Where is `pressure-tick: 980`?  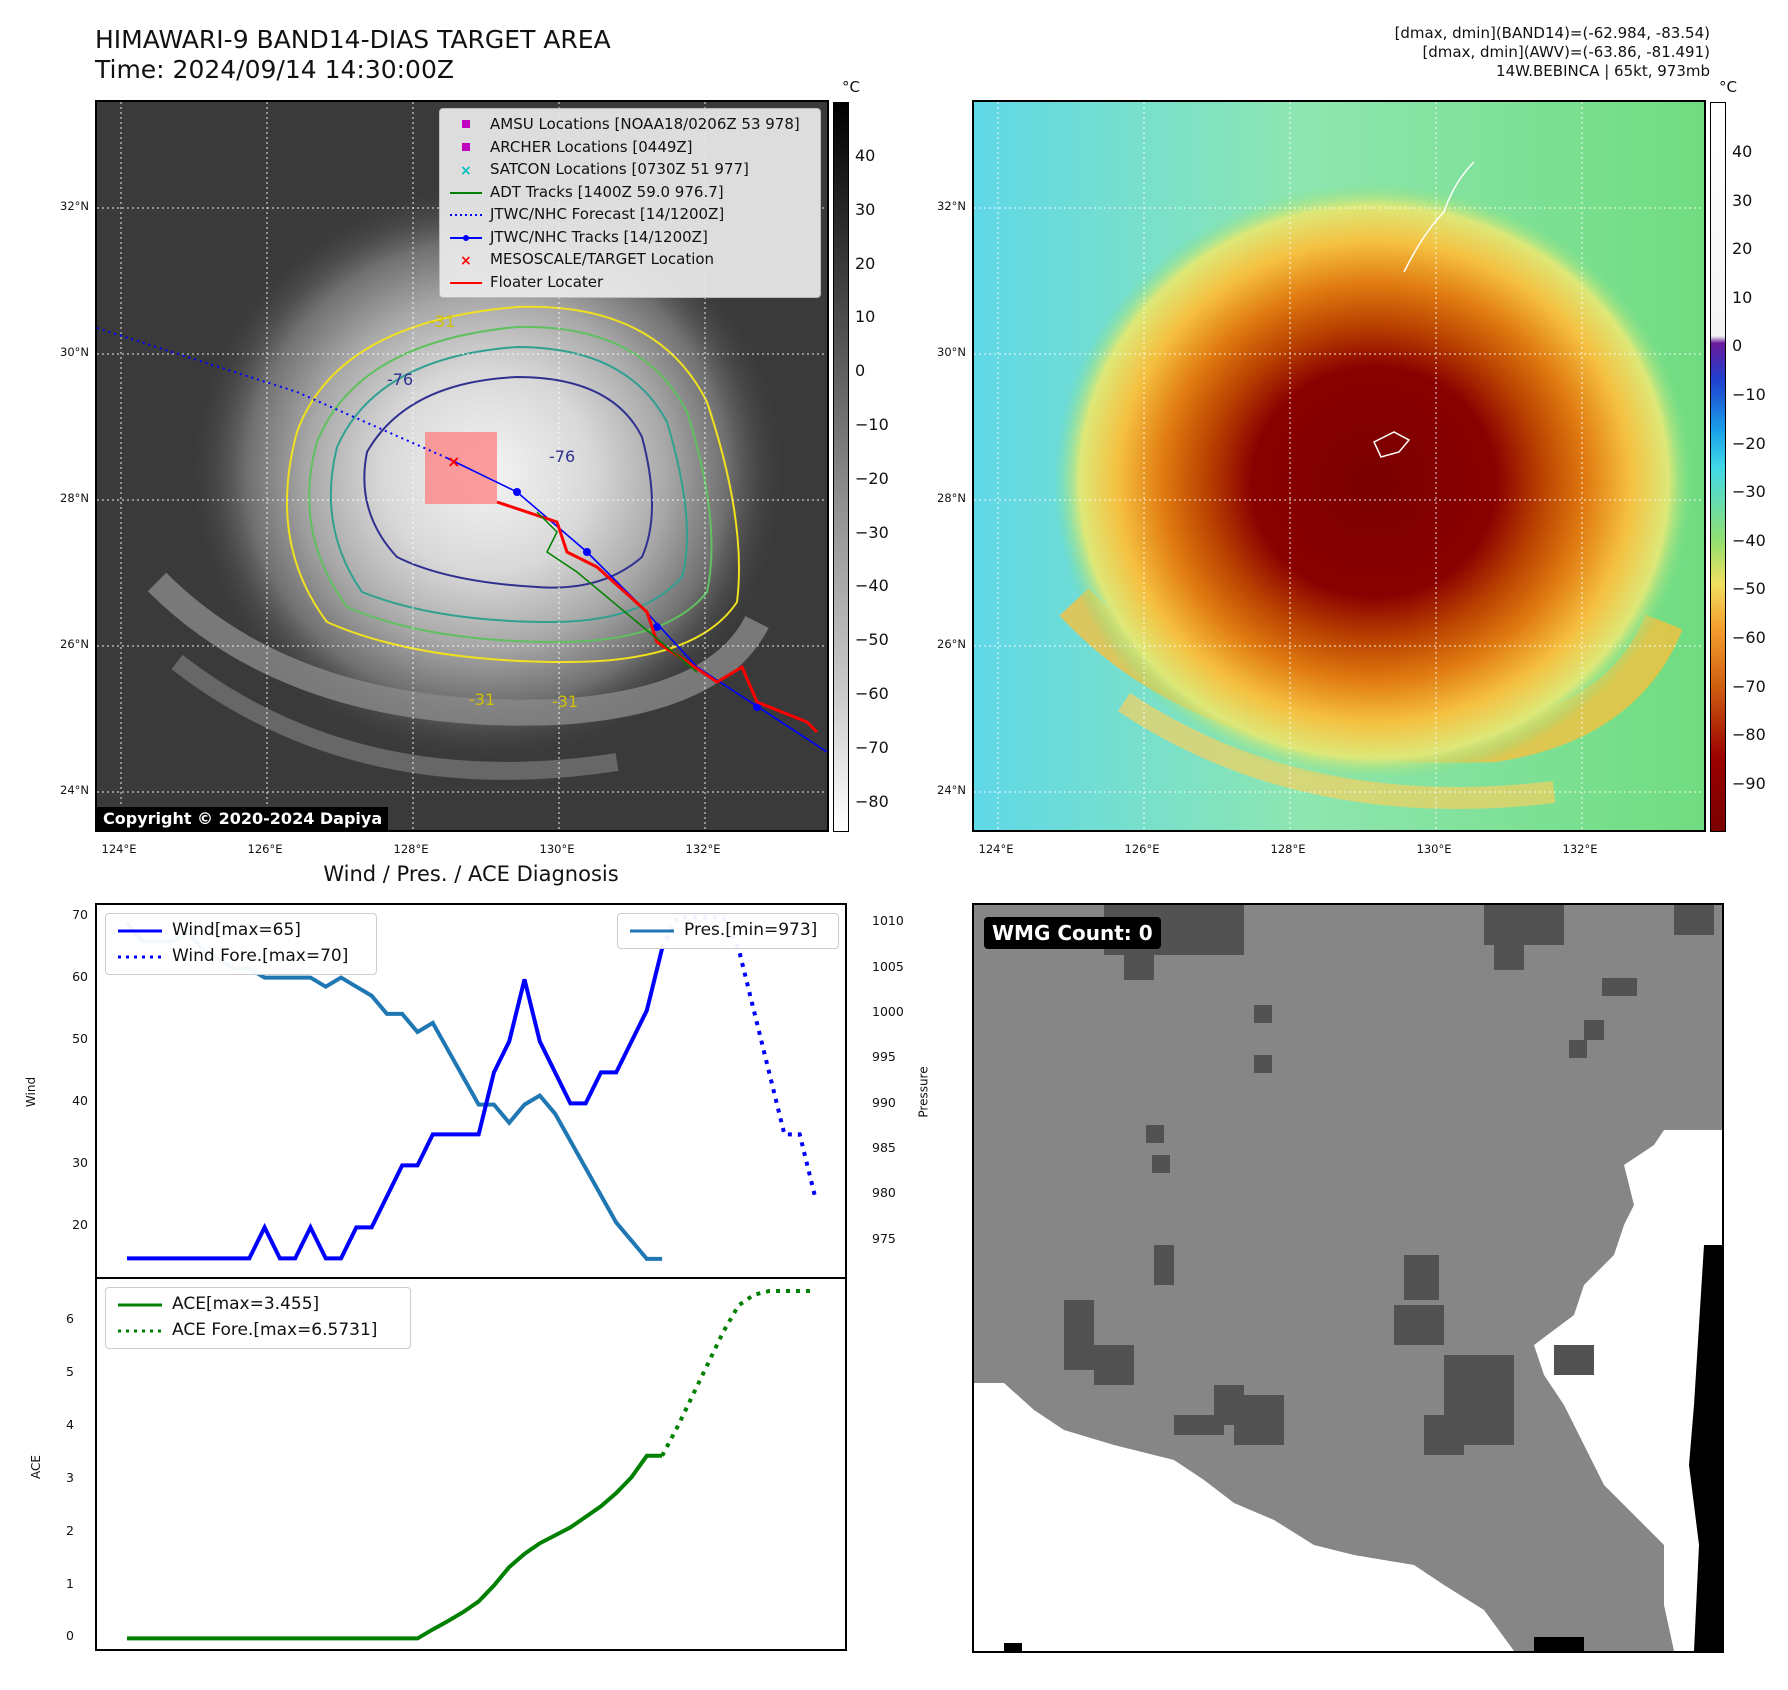
pressure-tick: 980 is located at coordinates (884, 1193).